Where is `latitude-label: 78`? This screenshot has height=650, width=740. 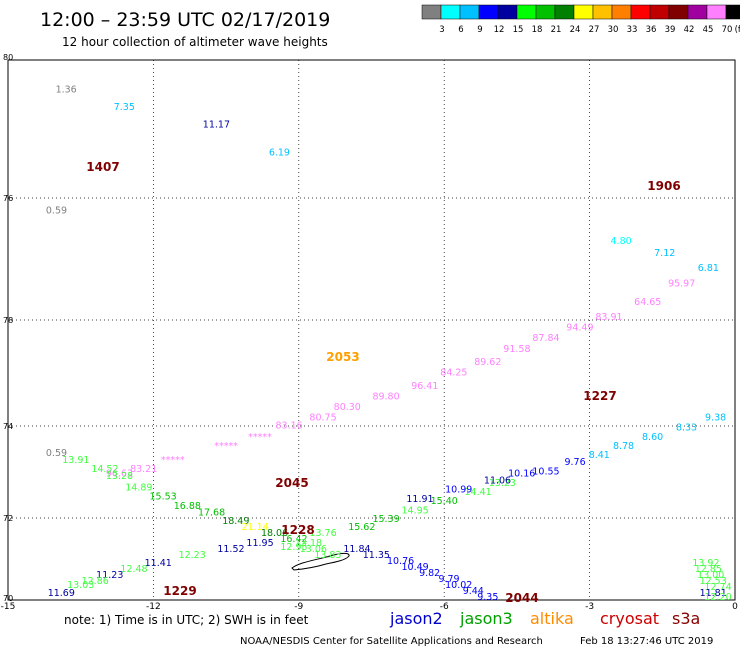
latitude-label: 78 is located at coordinates (8, 320).